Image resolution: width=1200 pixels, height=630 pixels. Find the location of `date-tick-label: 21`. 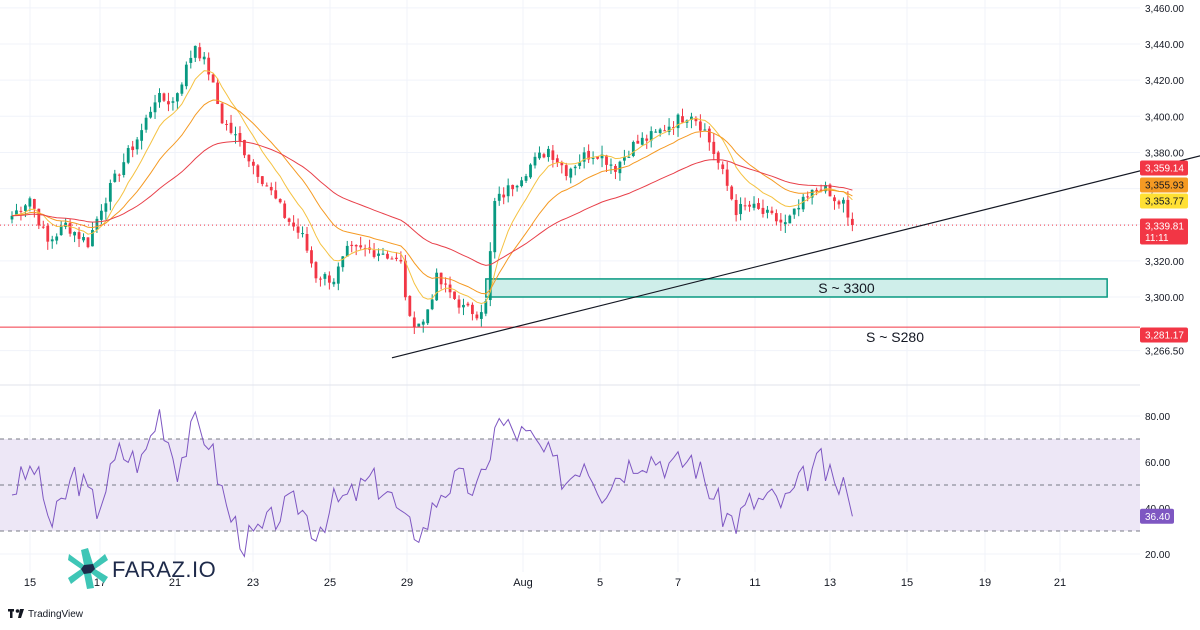

date-tick-label: 21 is located at coordinates (1060, 583).